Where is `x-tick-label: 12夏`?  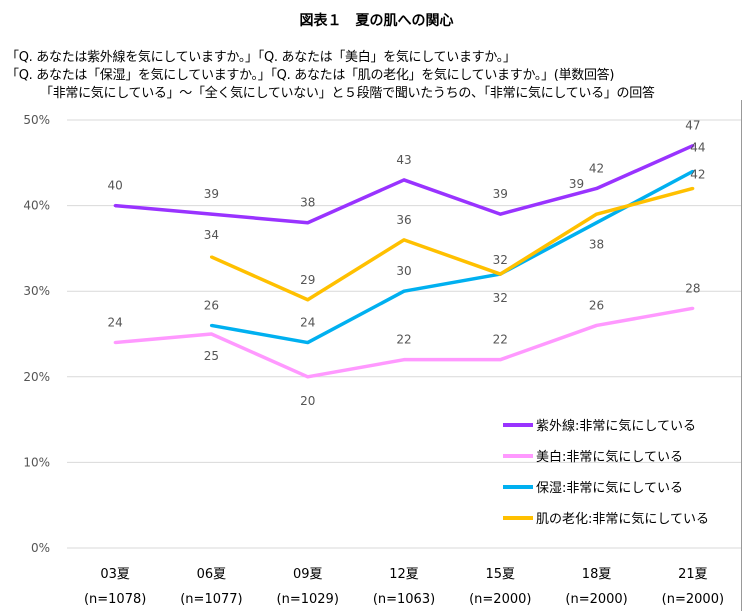
x-tick-label: 12夏 is located at coordinates (404, 574).